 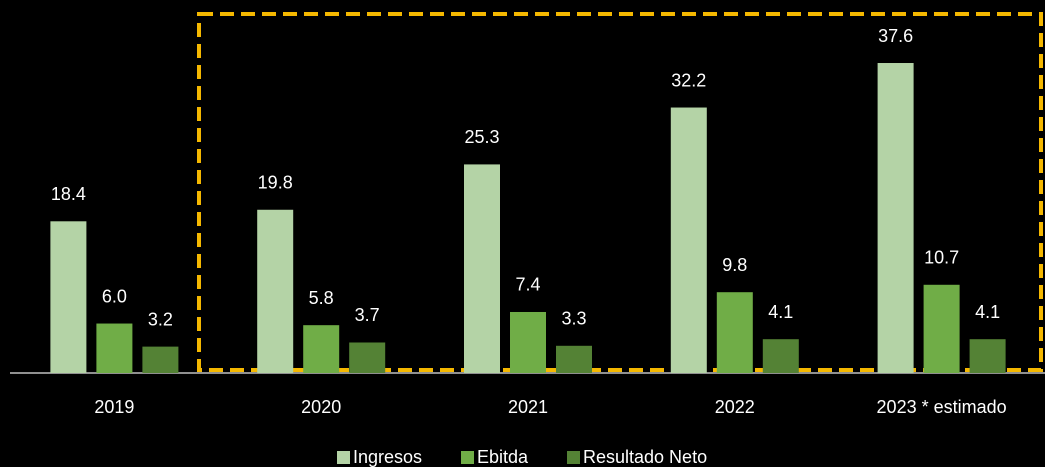 What do you see at coordinates (645, 457) in the screenshot?
I see `legend-label: Resultado Neto` at bounding box center [645, 457].